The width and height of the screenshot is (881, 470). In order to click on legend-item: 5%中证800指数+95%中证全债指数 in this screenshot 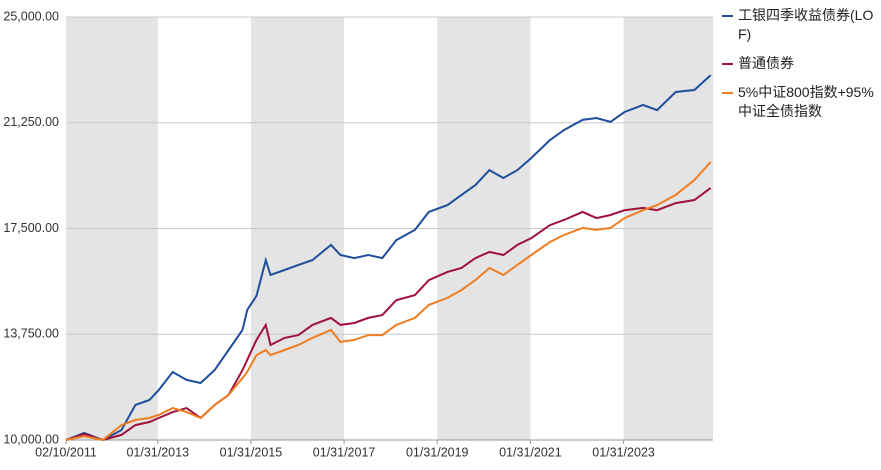, I will do `click(799, 102)`.